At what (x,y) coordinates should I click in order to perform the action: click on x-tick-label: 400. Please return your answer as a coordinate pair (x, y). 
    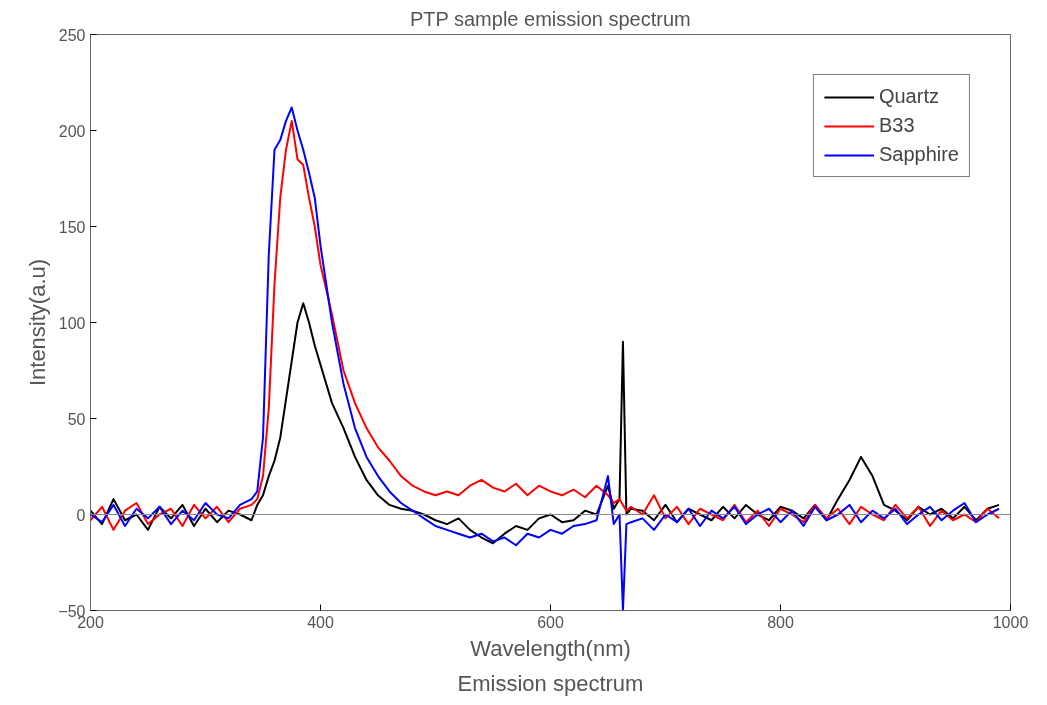
    Looking at the image, I should click on (320, 622).